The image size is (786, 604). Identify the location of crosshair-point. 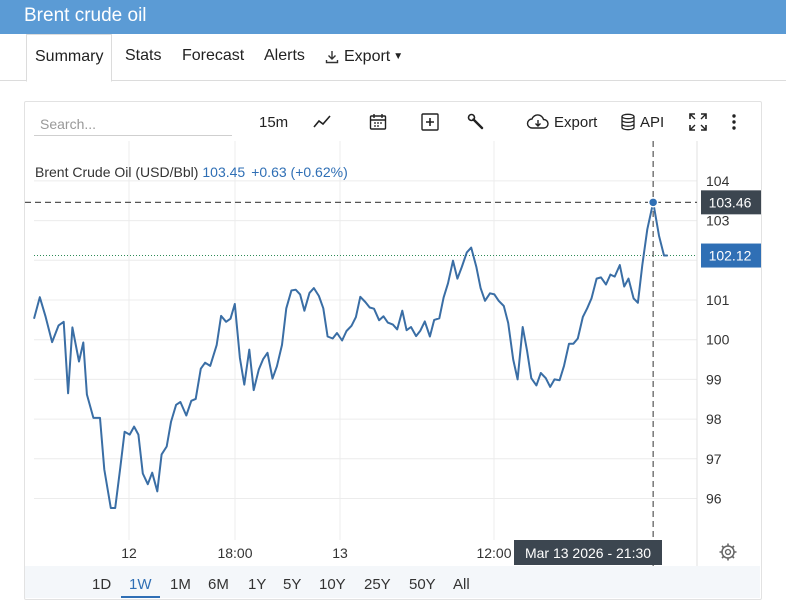
(653, 202).